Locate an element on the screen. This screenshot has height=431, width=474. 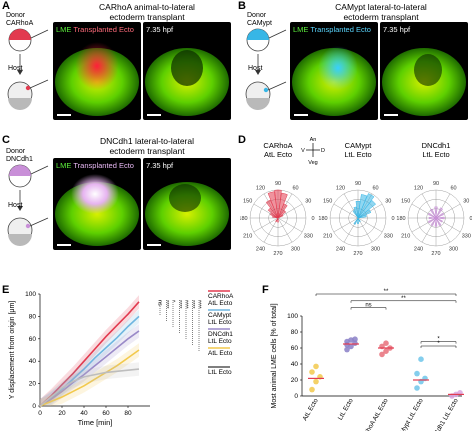
polar-angle-label: 120 is located at coordinates (418, 189).